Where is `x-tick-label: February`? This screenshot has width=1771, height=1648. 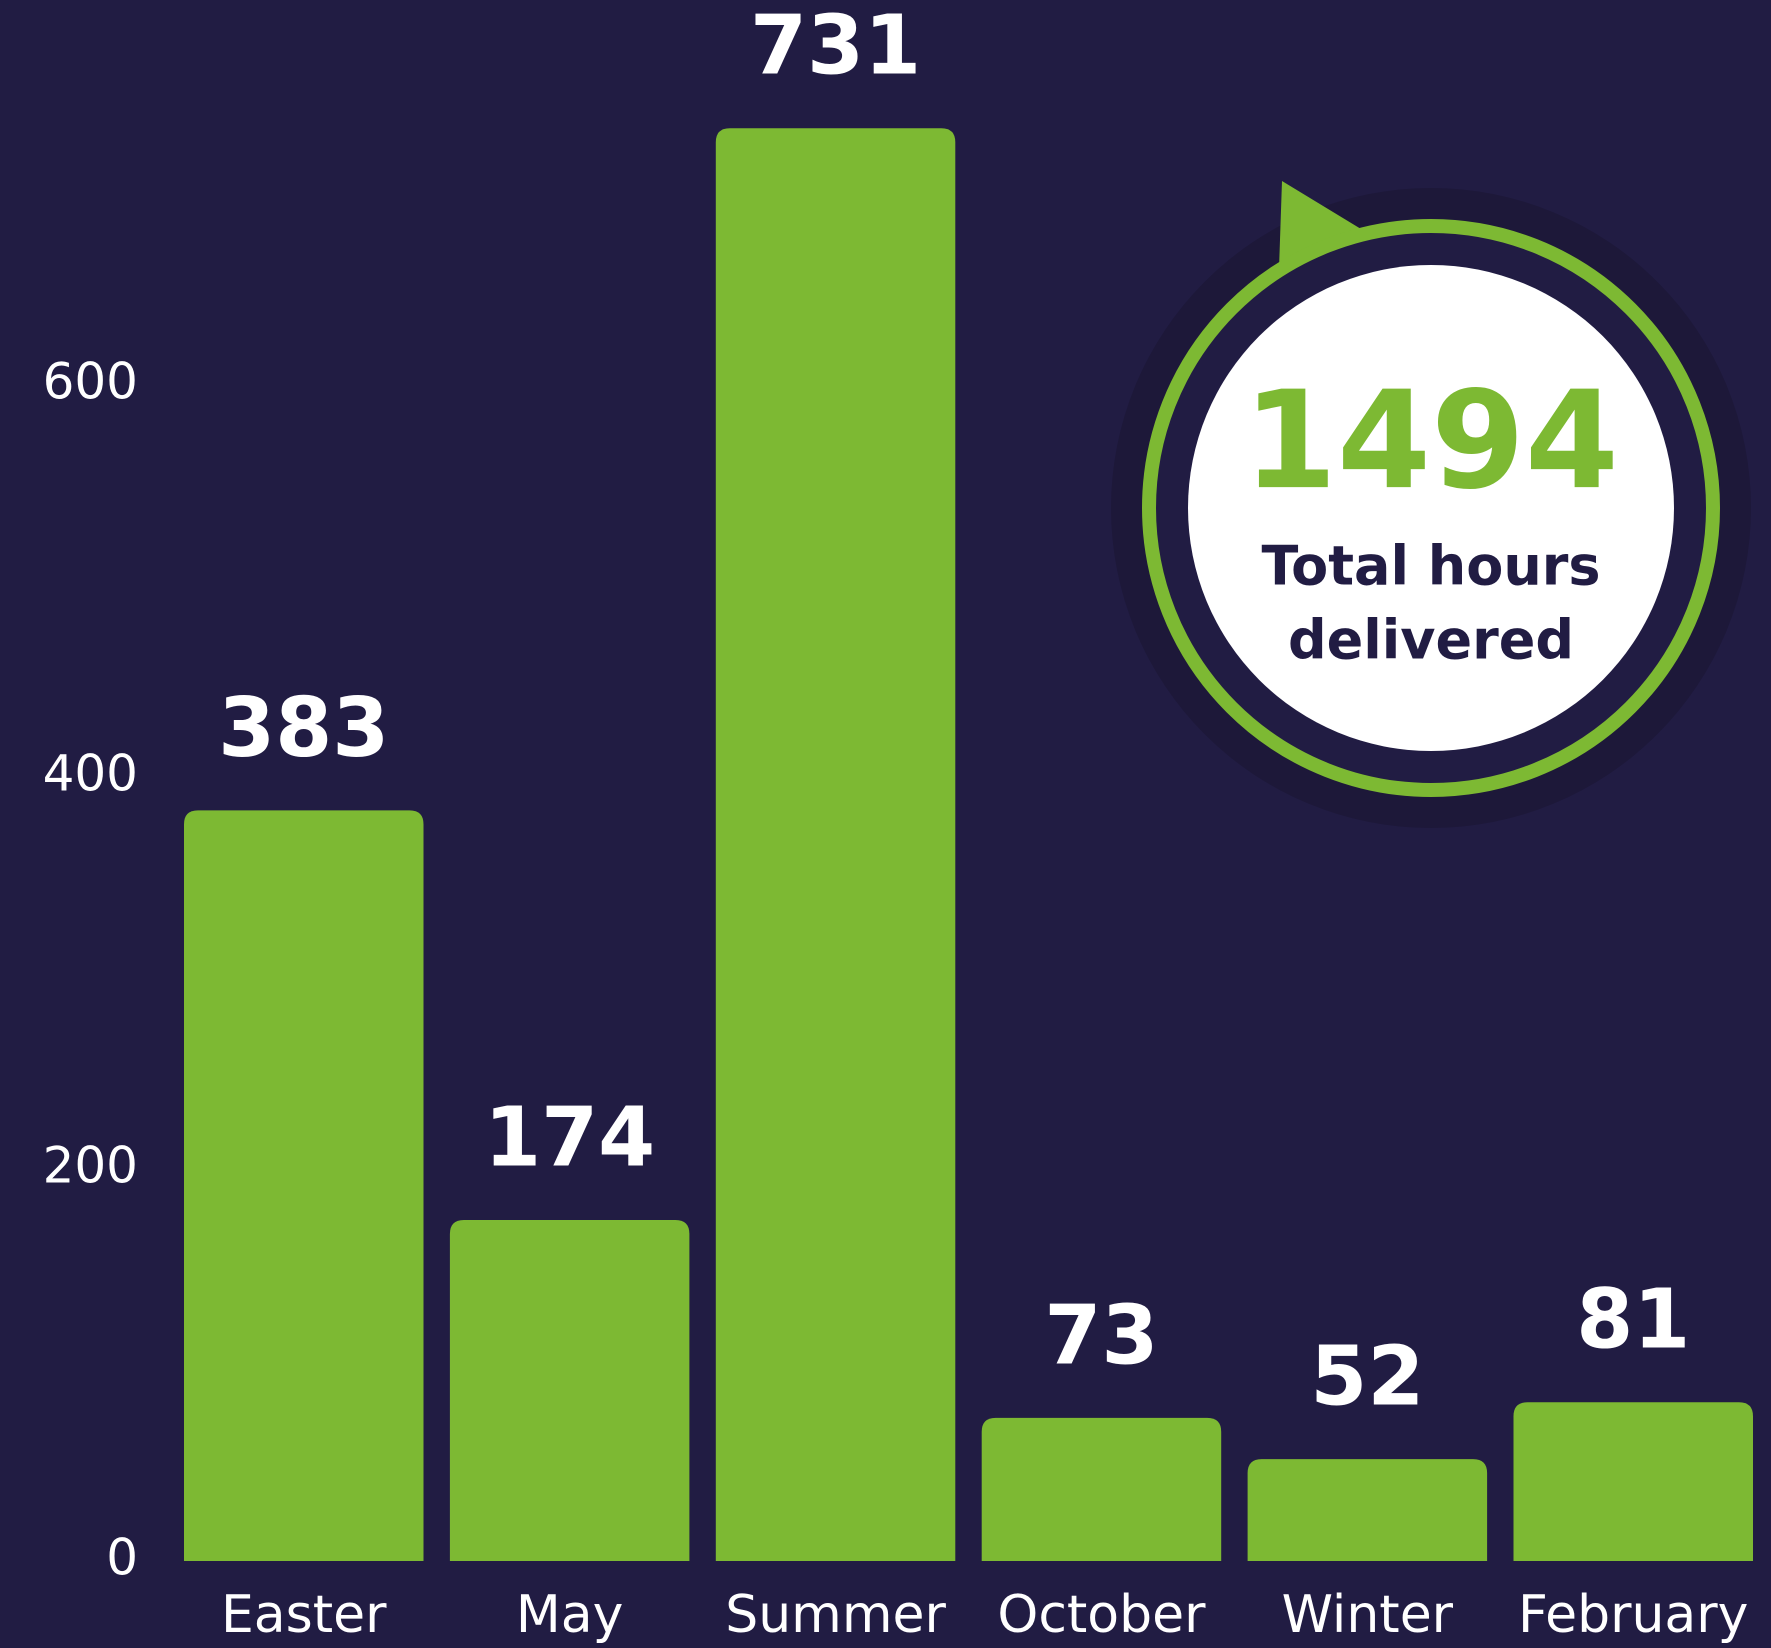 x-tick-label: February is located at coordinates (1633, 1615).